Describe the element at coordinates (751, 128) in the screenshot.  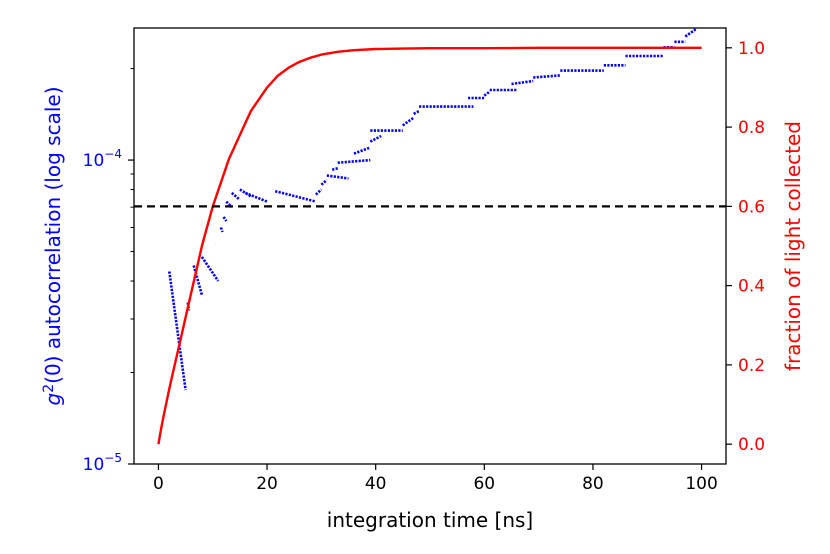
I see `right-y-tick-label: 0.8` at that location.